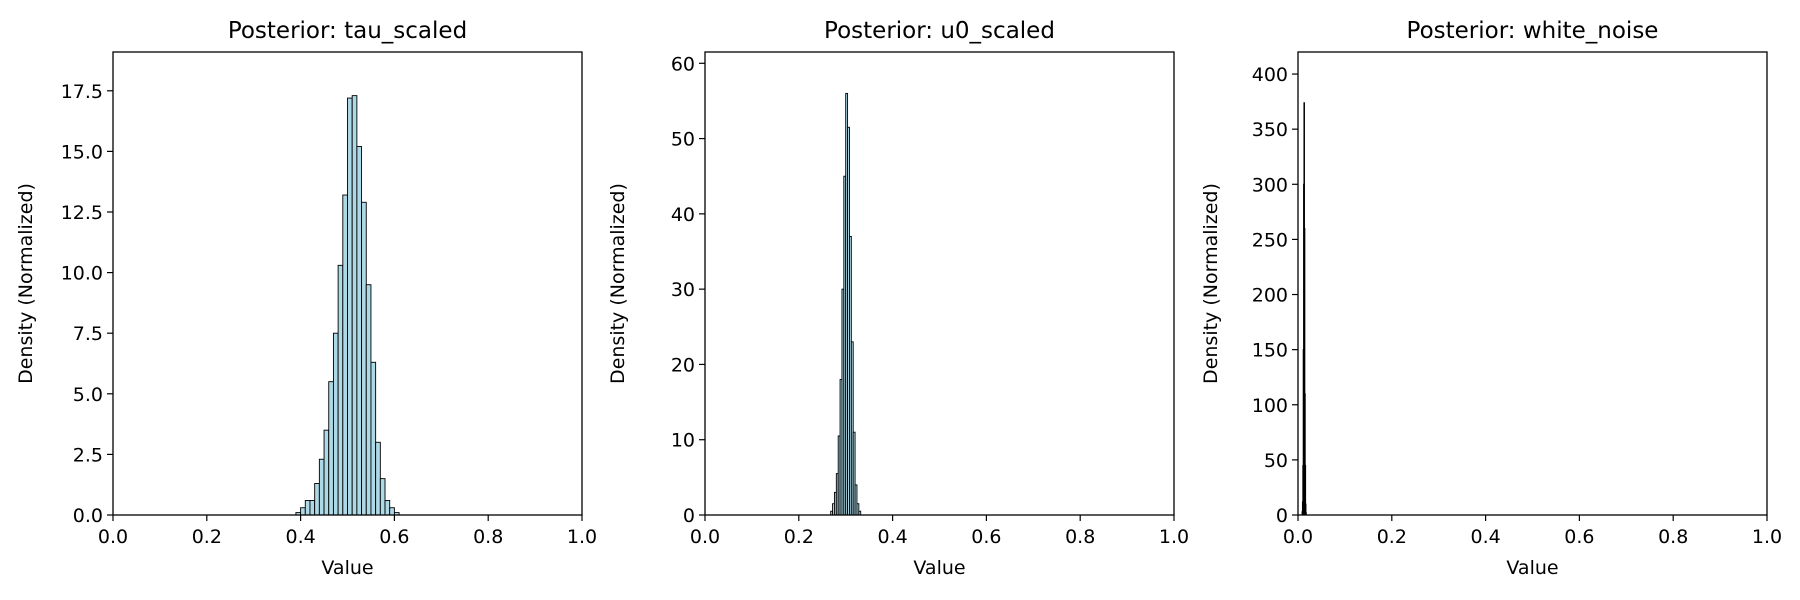 Image resolution: width=1800 pixels, height=600 pixels. I want to click on chart-title: Posterior: u0_scaled, so click(939, 31).